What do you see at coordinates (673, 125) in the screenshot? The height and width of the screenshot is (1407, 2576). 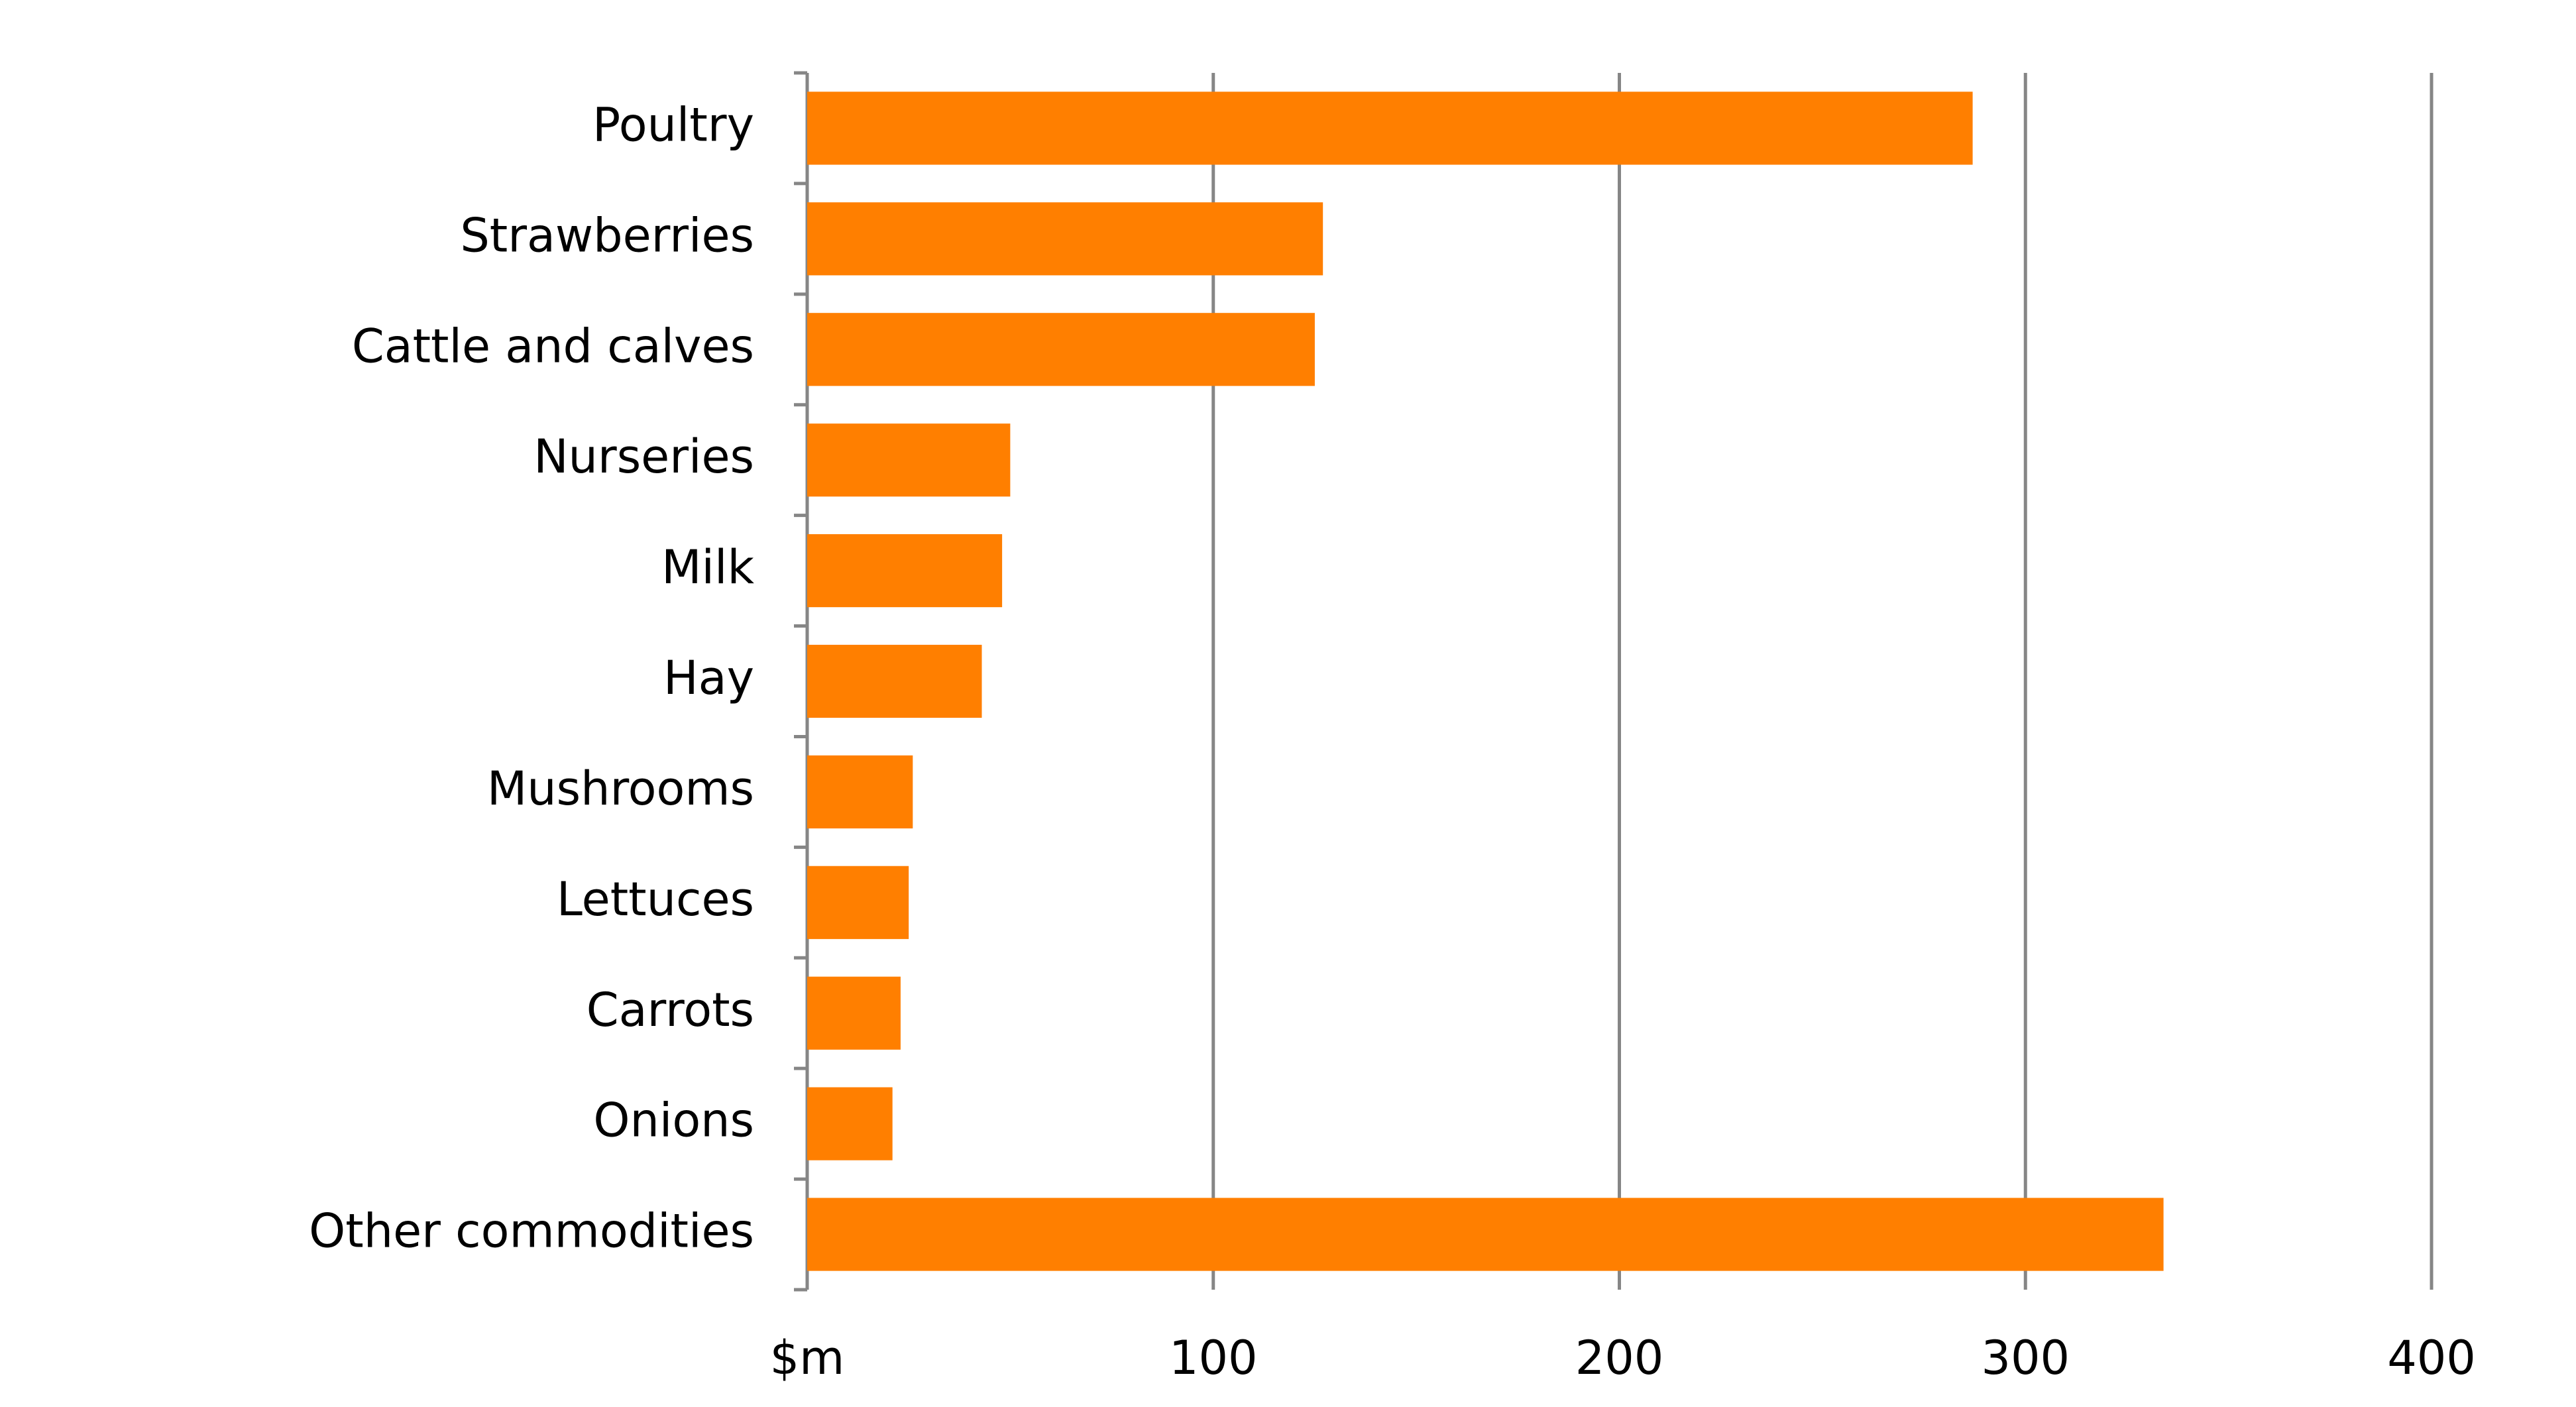 I see `y-tick-label: Poultry` at bounding box center [673, 125].